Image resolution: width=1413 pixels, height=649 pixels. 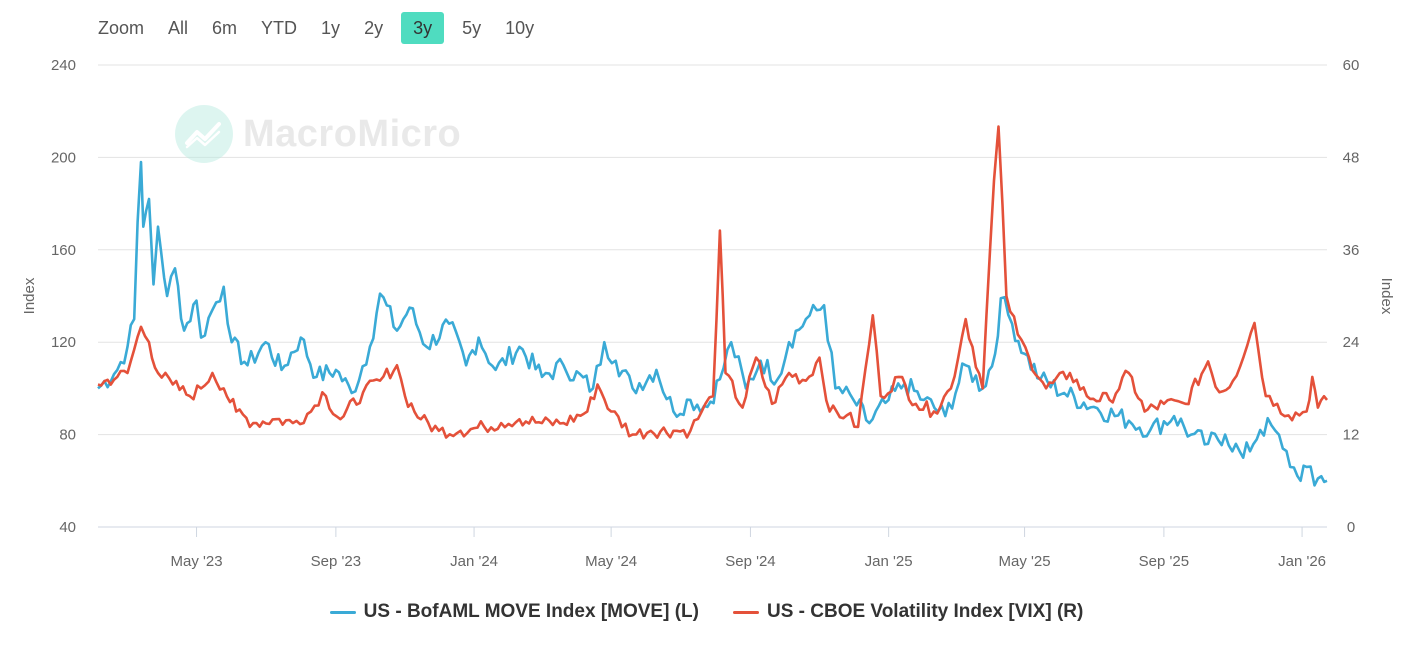 I want to click on y-axis-left-title: Index, so click(x=29, y=295).